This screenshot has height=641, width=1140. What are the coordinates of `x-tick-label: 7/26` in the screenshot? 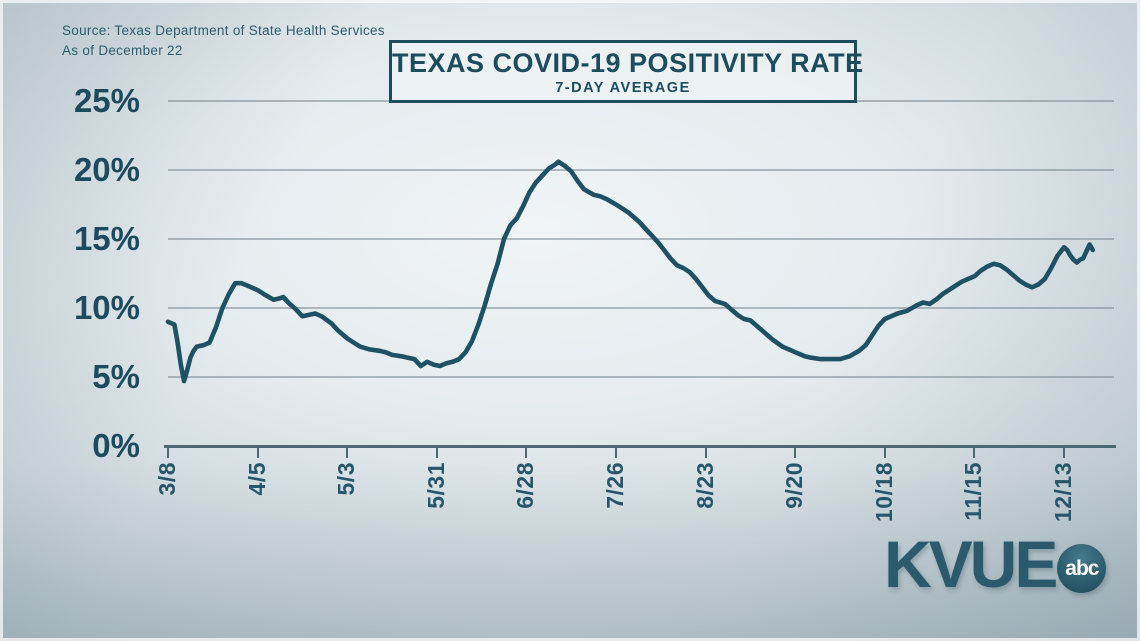 It's located at (615, 485).